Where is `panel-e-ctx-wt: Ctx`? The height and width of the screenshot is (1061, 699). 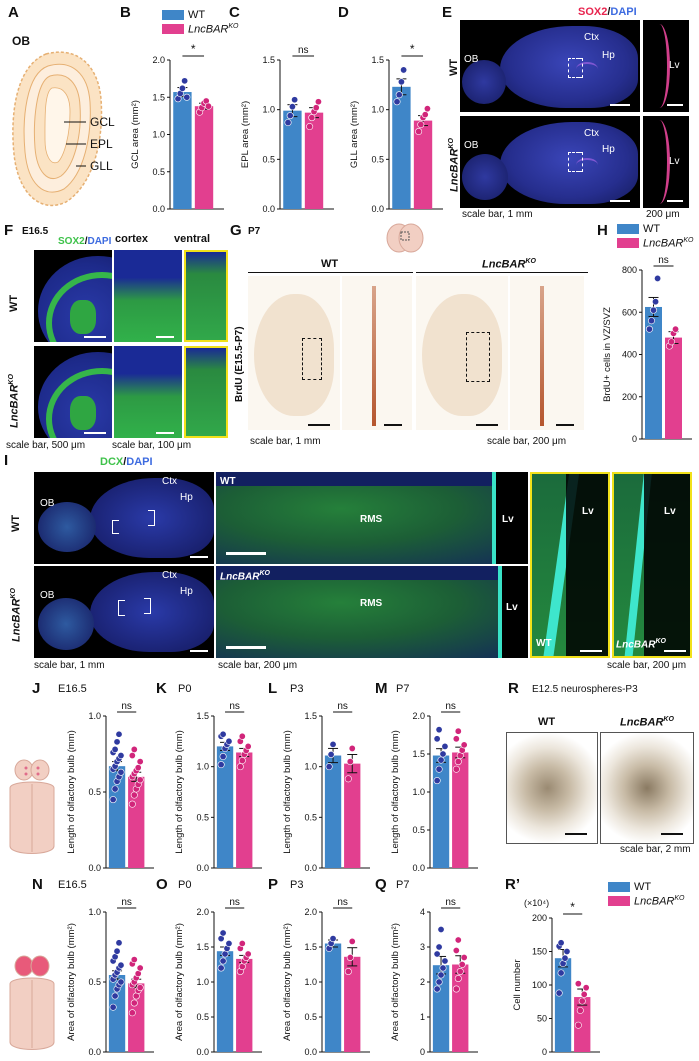
panel-e-ctx-wt: Ctx is located at coordinates (591, 37).